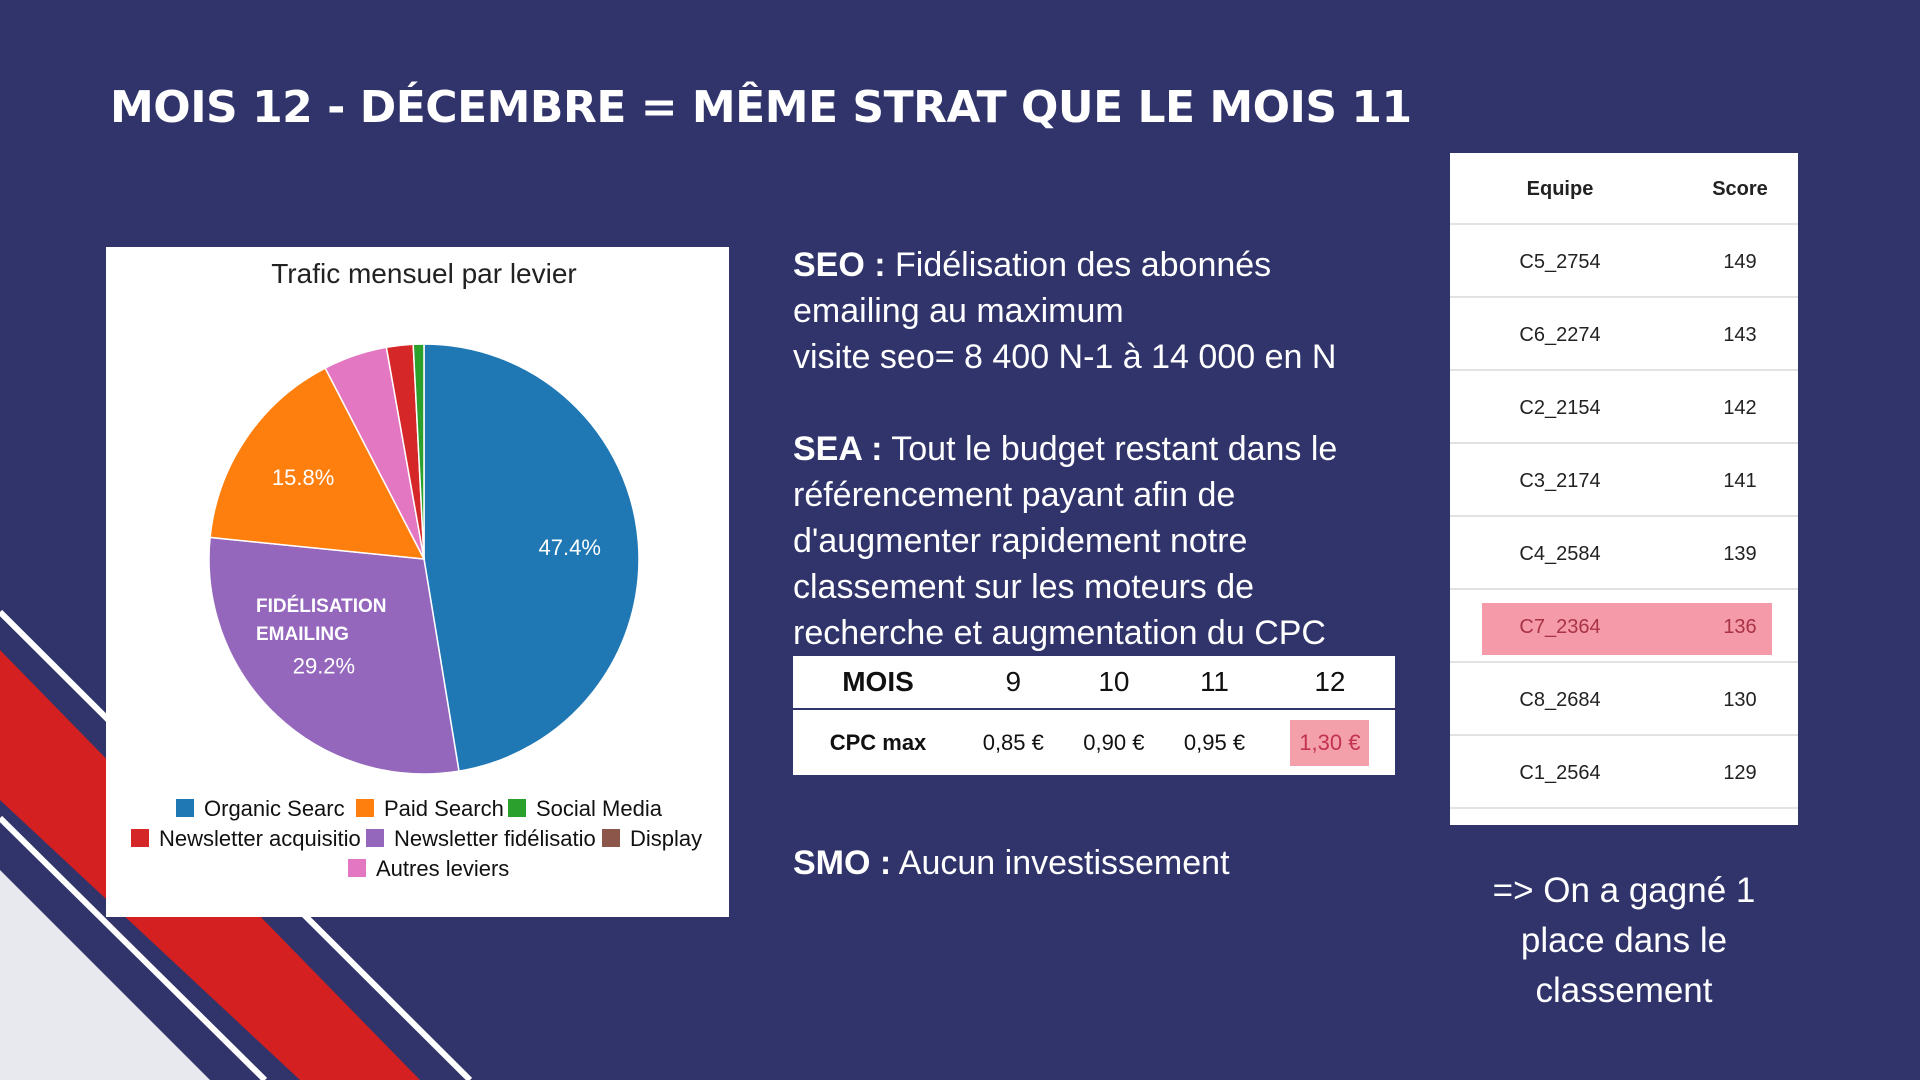 This screenshot has width=1920, height=1080. What do you see at coordinates (1114, 683) in the screenshot?
I see `month-10: 10` at bounding box center [1114, 683].